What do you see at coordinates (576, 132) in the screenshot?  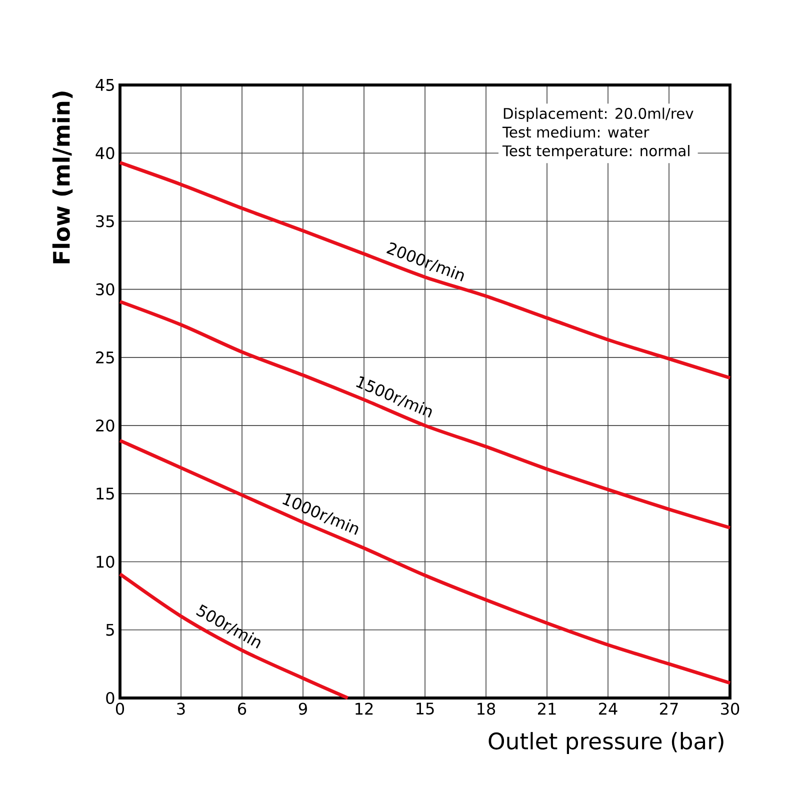 I see `annotation: Test medium: water` at bounding box center [576, 132].